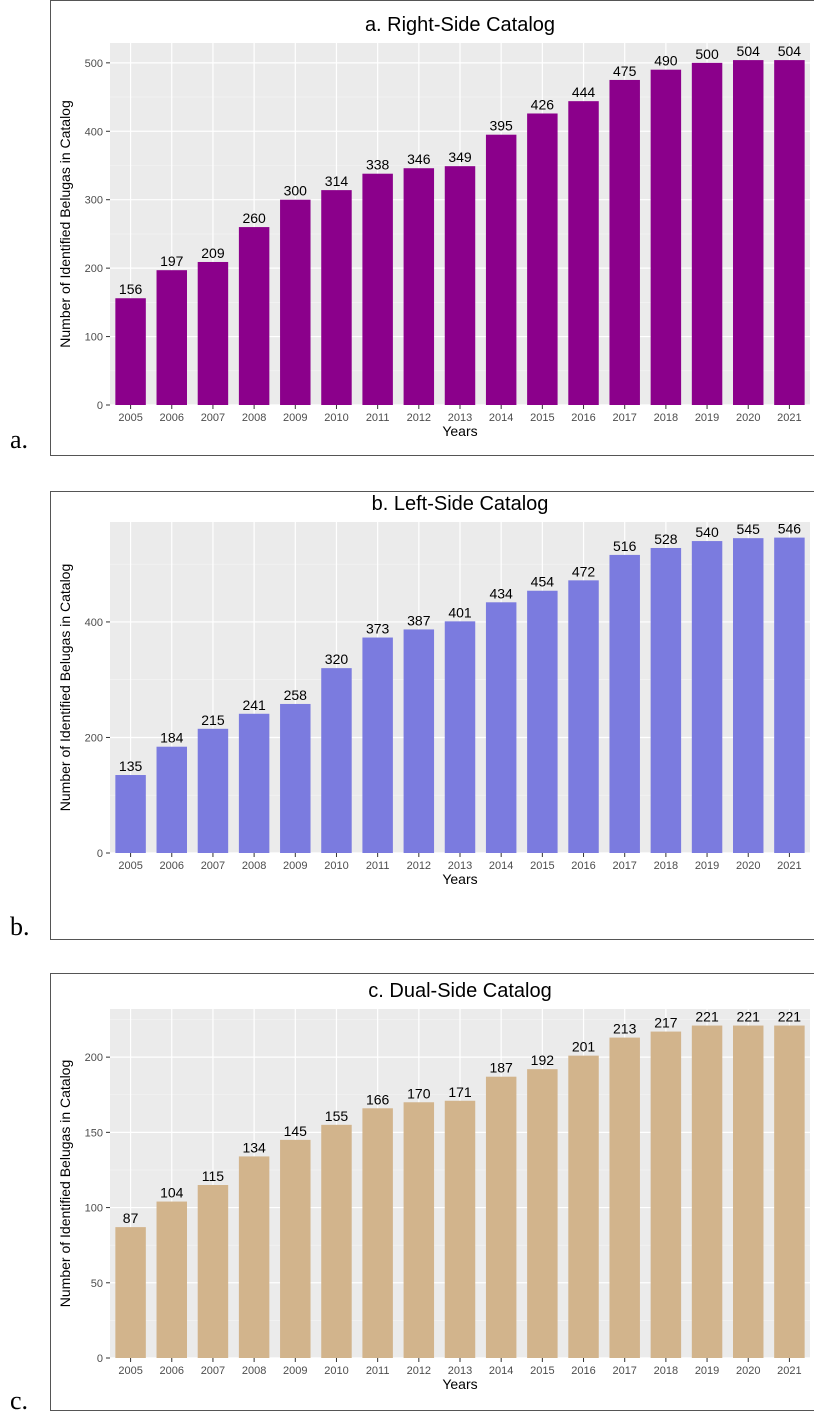 The width and height of the screenshot is (814, 1416). Describe the element at coordinates (460, 157) in the screenshot. I see `bar-label-2013: 349` at that location.